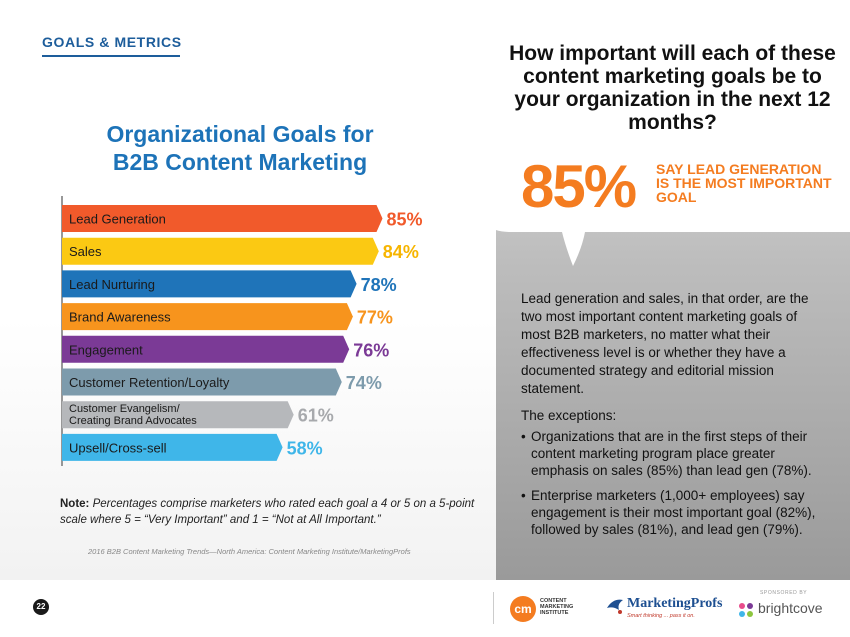 The height and width of the screenshot is (637, 850). Describe the element at coordinates (240, 162) in the screenshot. I see `chart-title-line-2: B2B Content Marketing` at that location.